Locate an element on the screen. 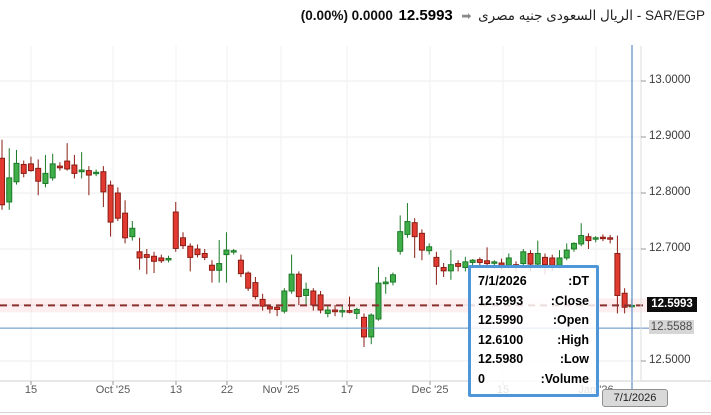  x-axis-label: Oct '25 is located at coordinates (113, 390).